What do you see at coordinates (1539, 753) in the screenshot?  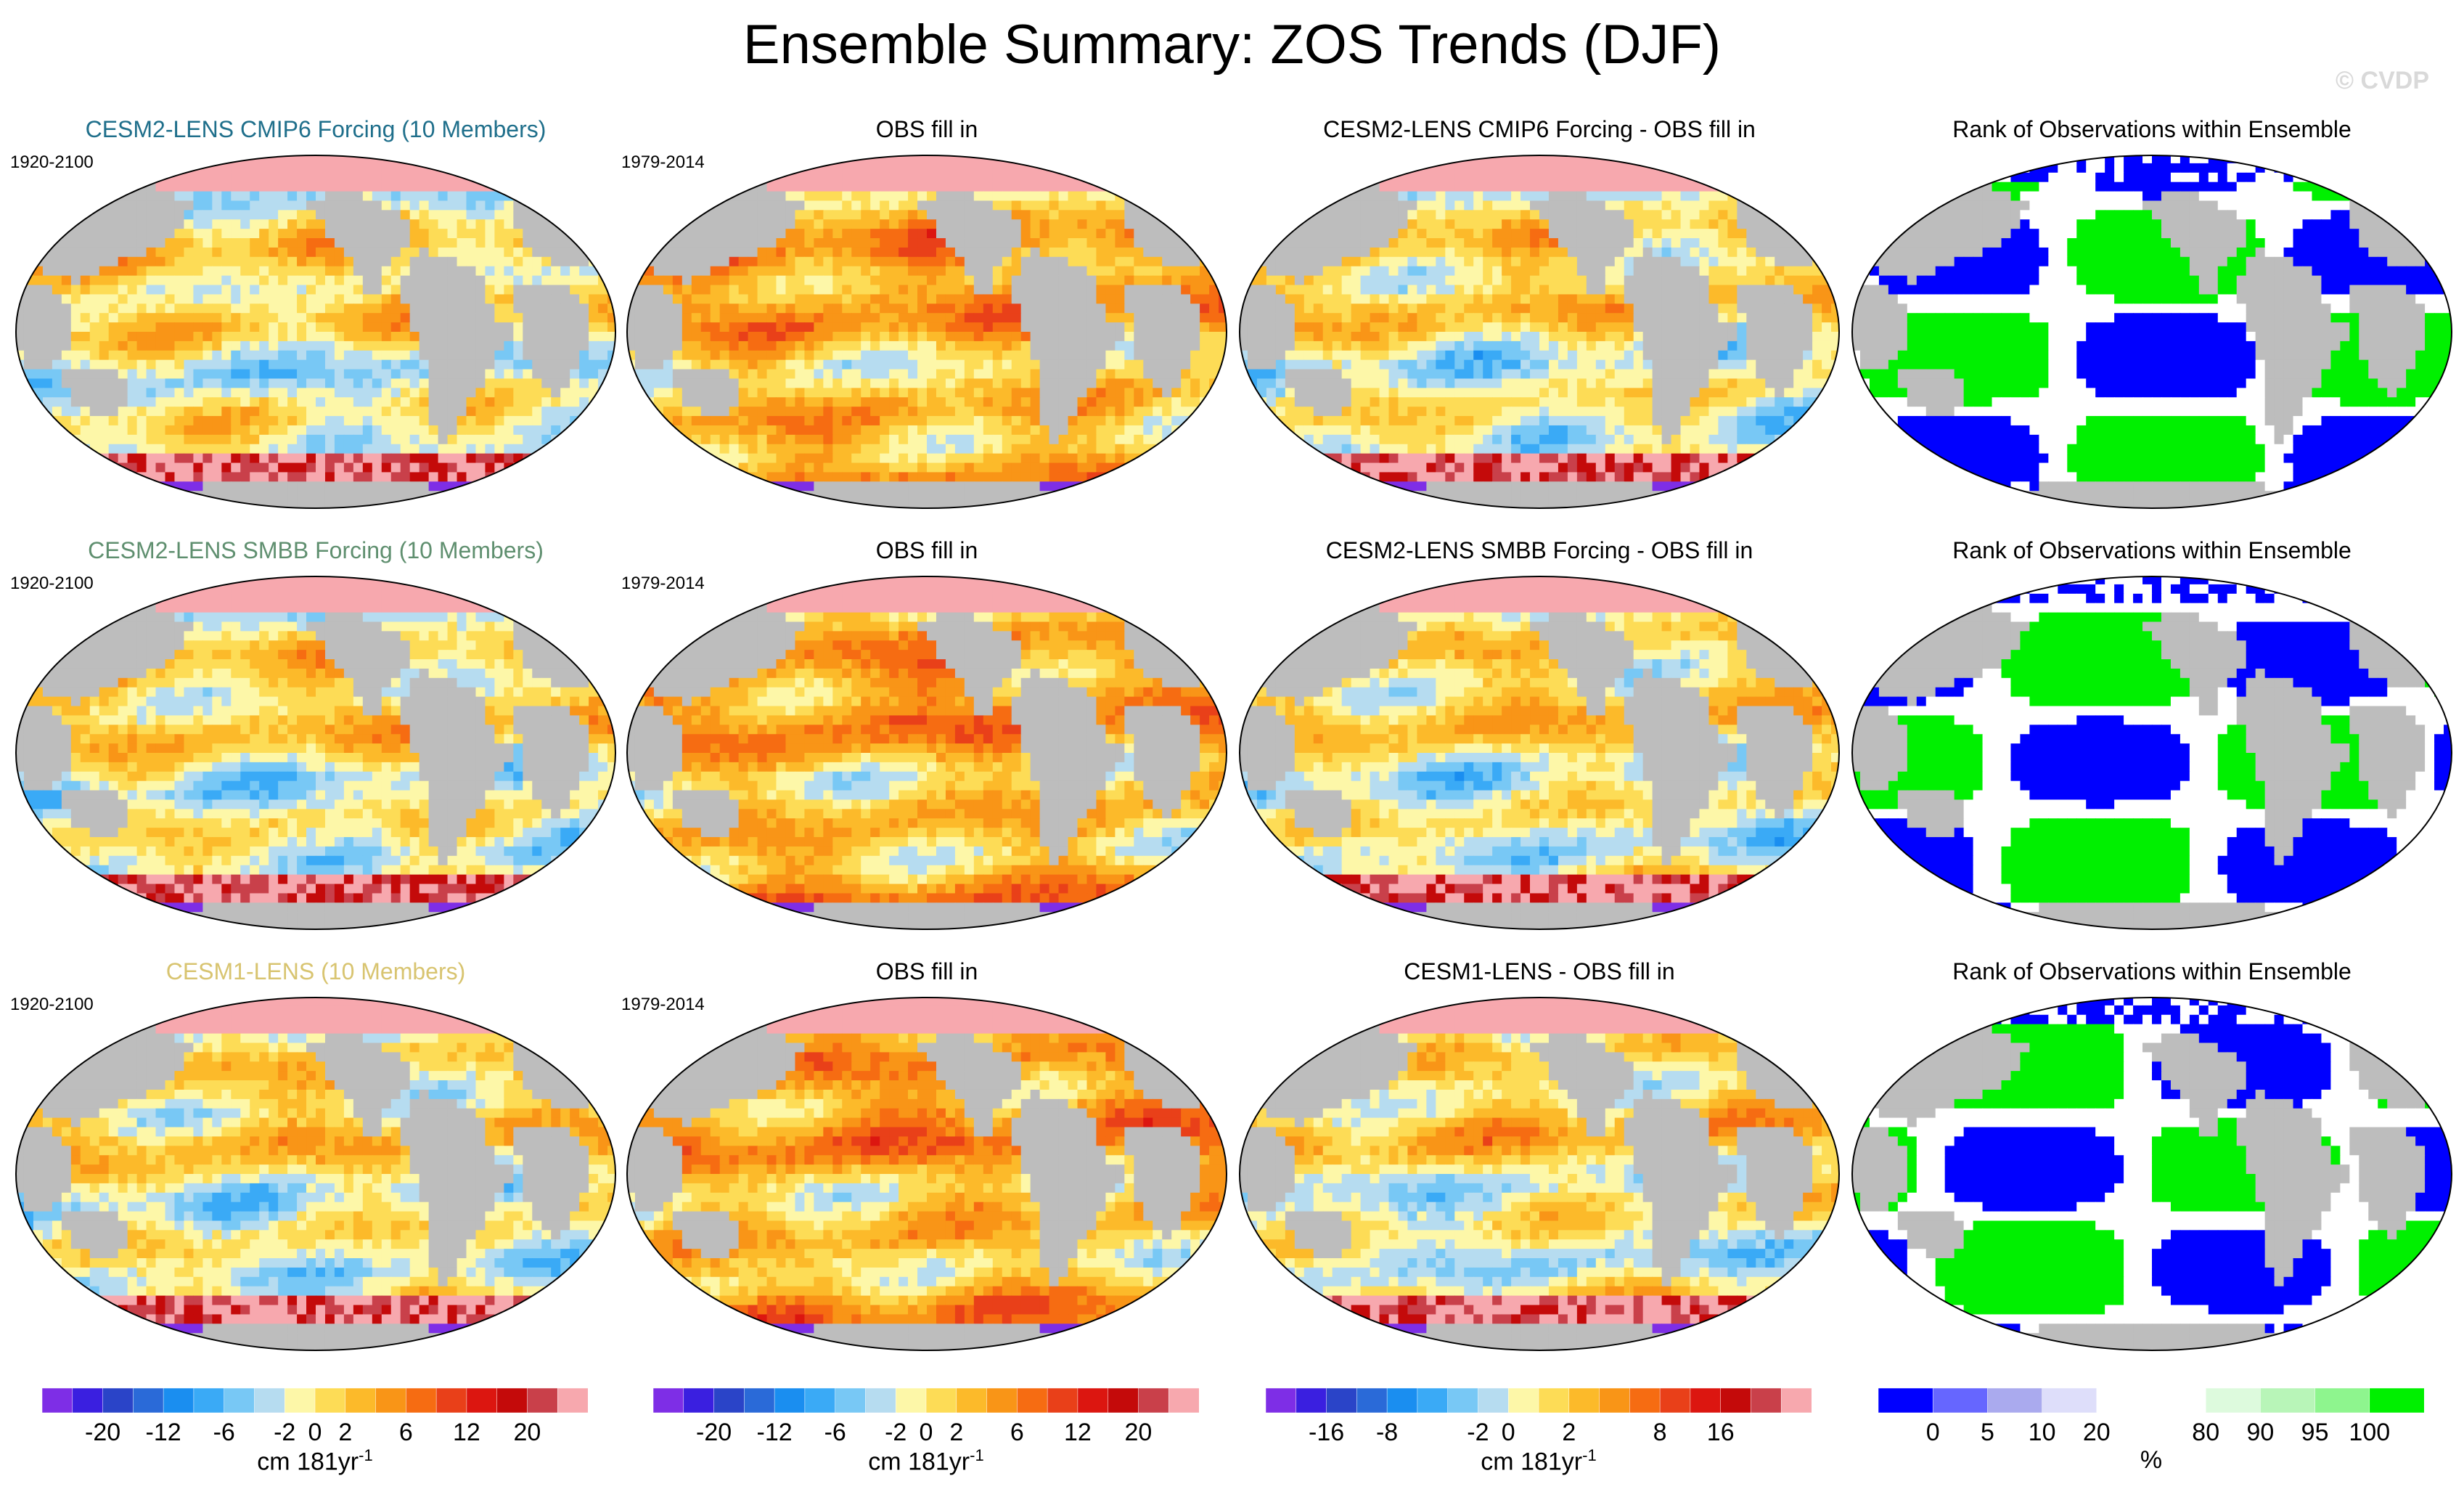 I see `map-panel-r2-c3` at bounding box center [1539, 753].